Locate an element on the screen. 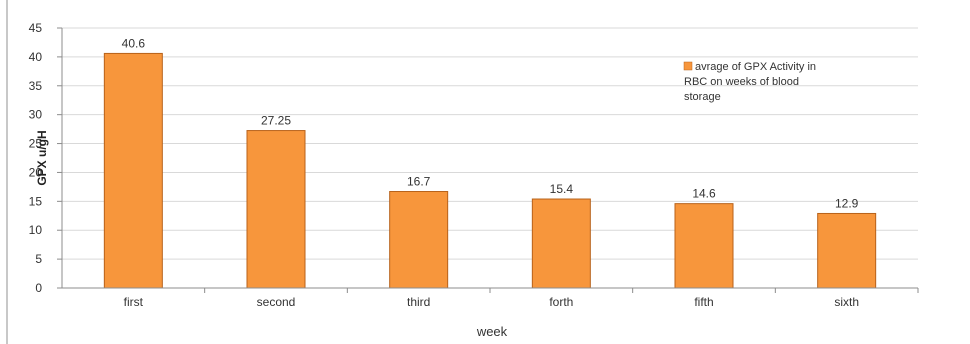 This screenshot has width=970, height=344. y-tick-label: 20 is located at coordinates (36, 172).